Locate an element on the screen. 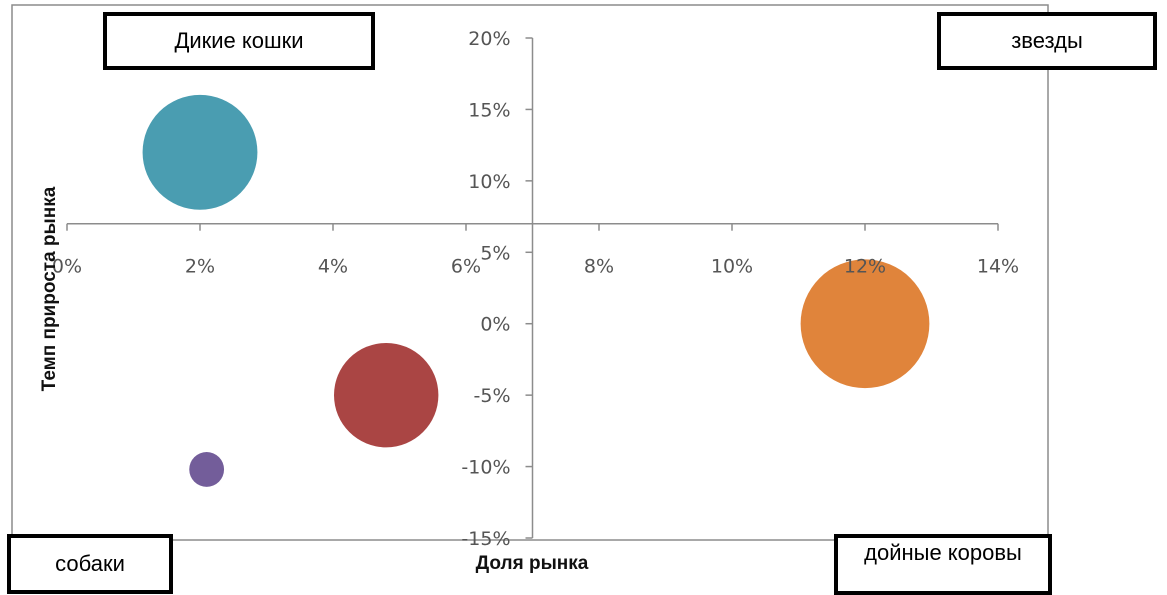  x-tick-label: 0% is located at coordinates (67, 267).